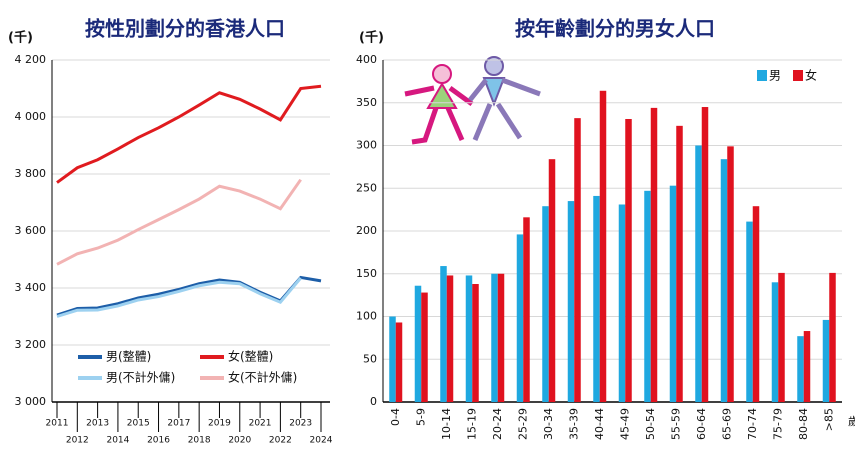  What do you see at coordinates (219, 424) in the screenshot?
I see `x-tick-label: 2019` at bounding box center [219, 424].